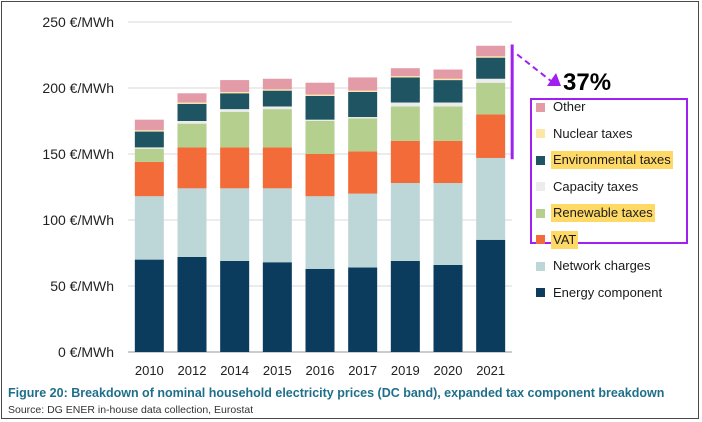  Describe the element at coordinates (277, 84) in the screenshot. I see `bar-other-2015` at that location.